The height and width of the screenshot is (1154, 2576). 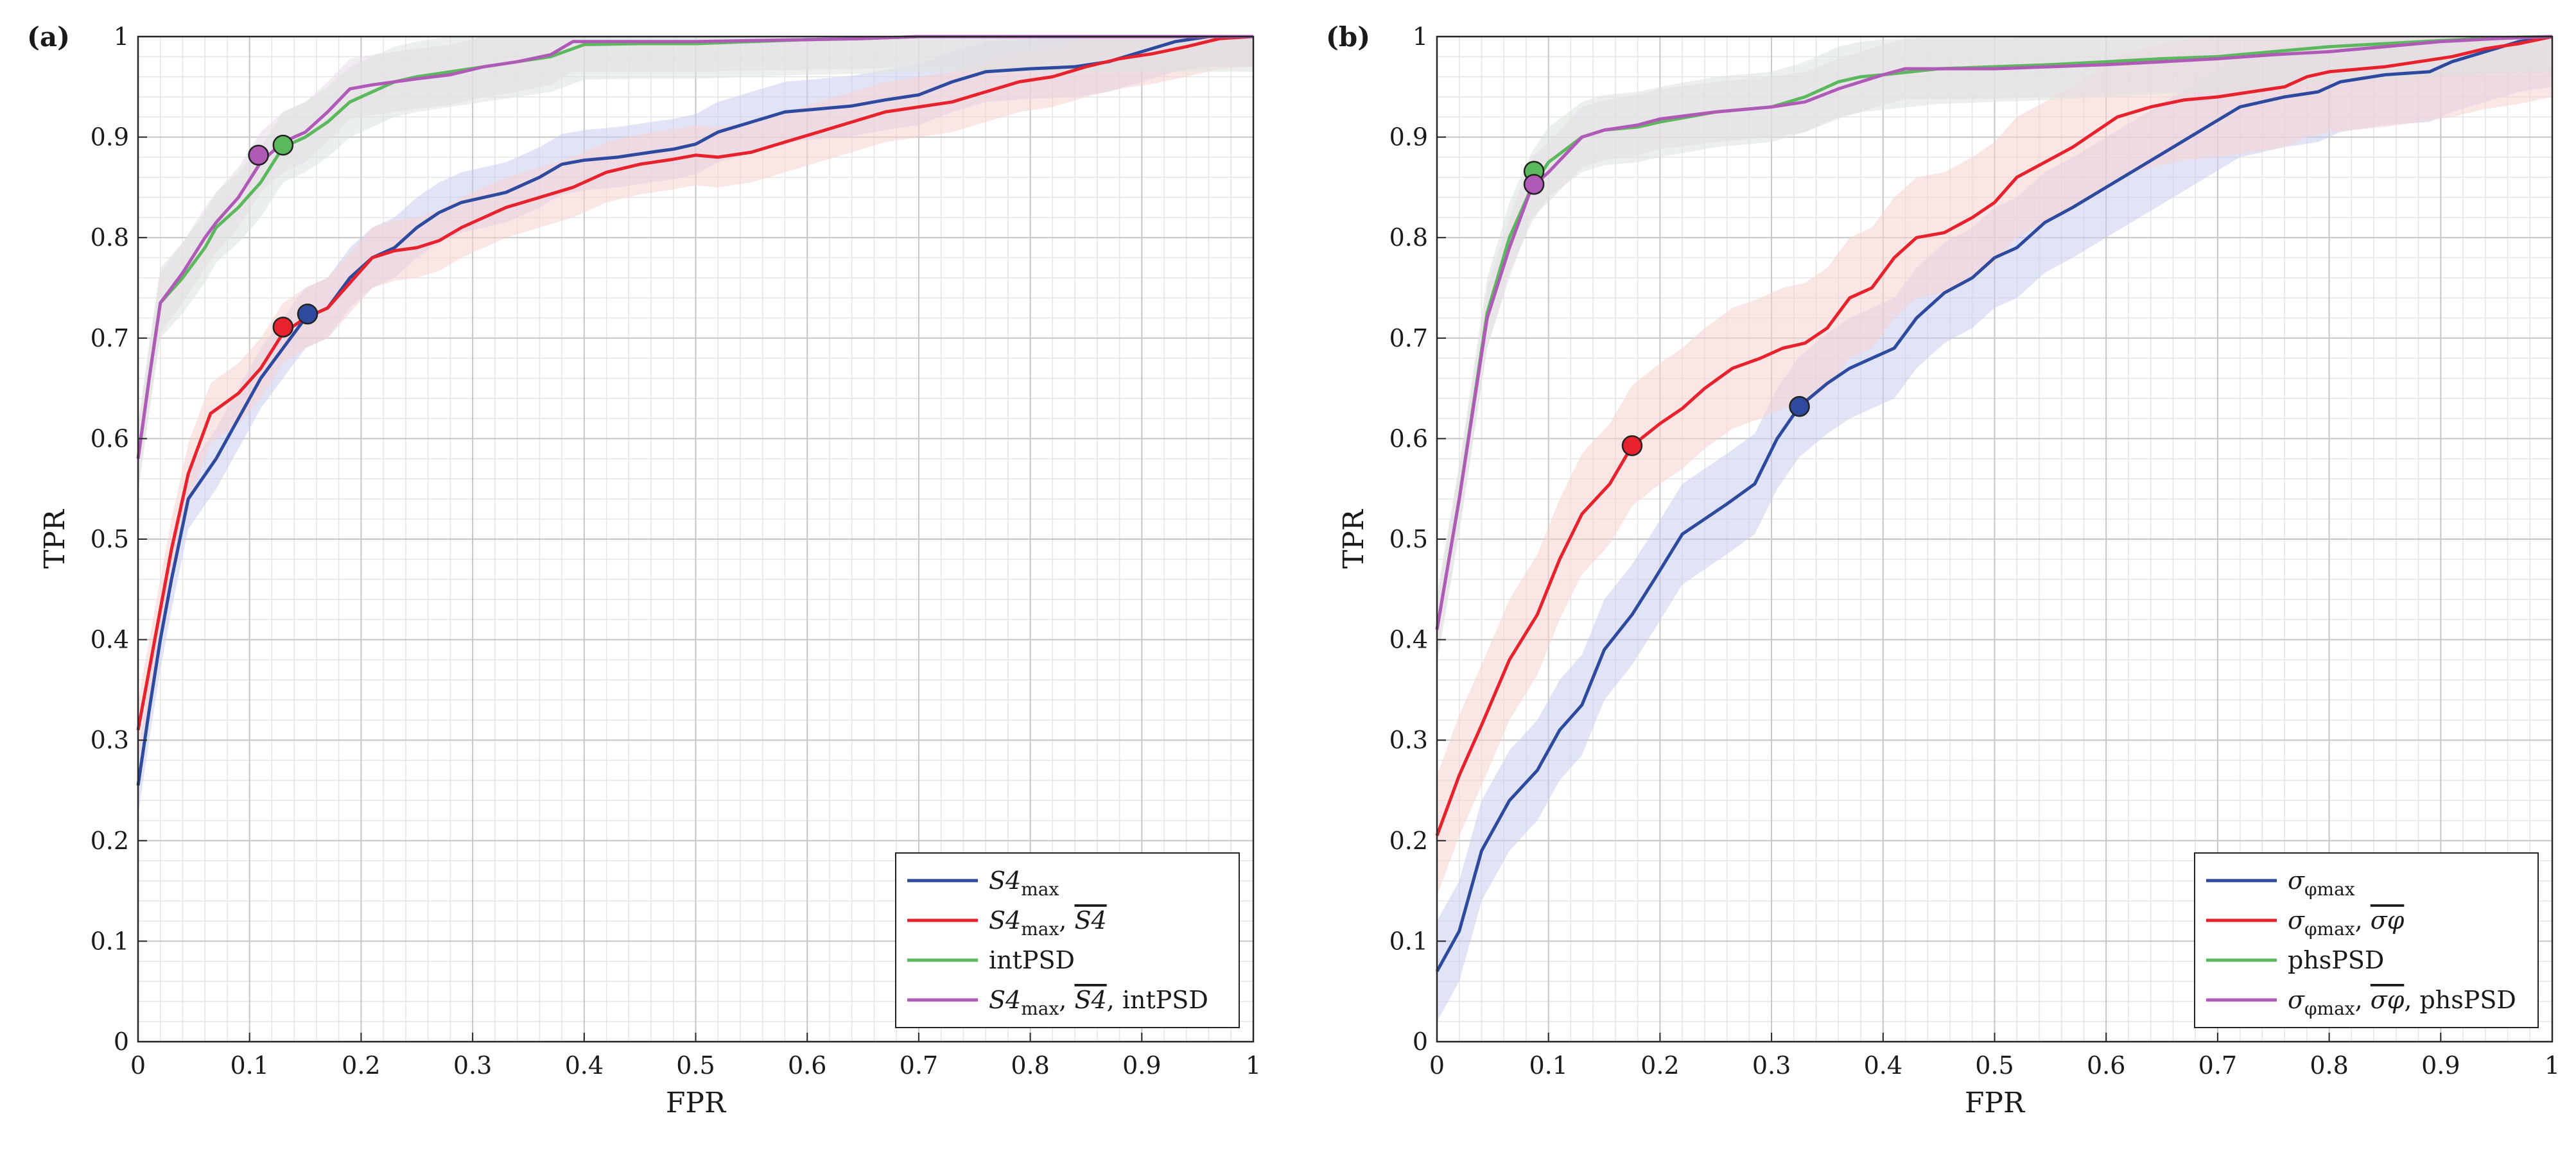 What do you see at coordinates (2336, 960) in the screenshot?
I see `legend-entry: phsPSD` at bounding box center [2336, 960].